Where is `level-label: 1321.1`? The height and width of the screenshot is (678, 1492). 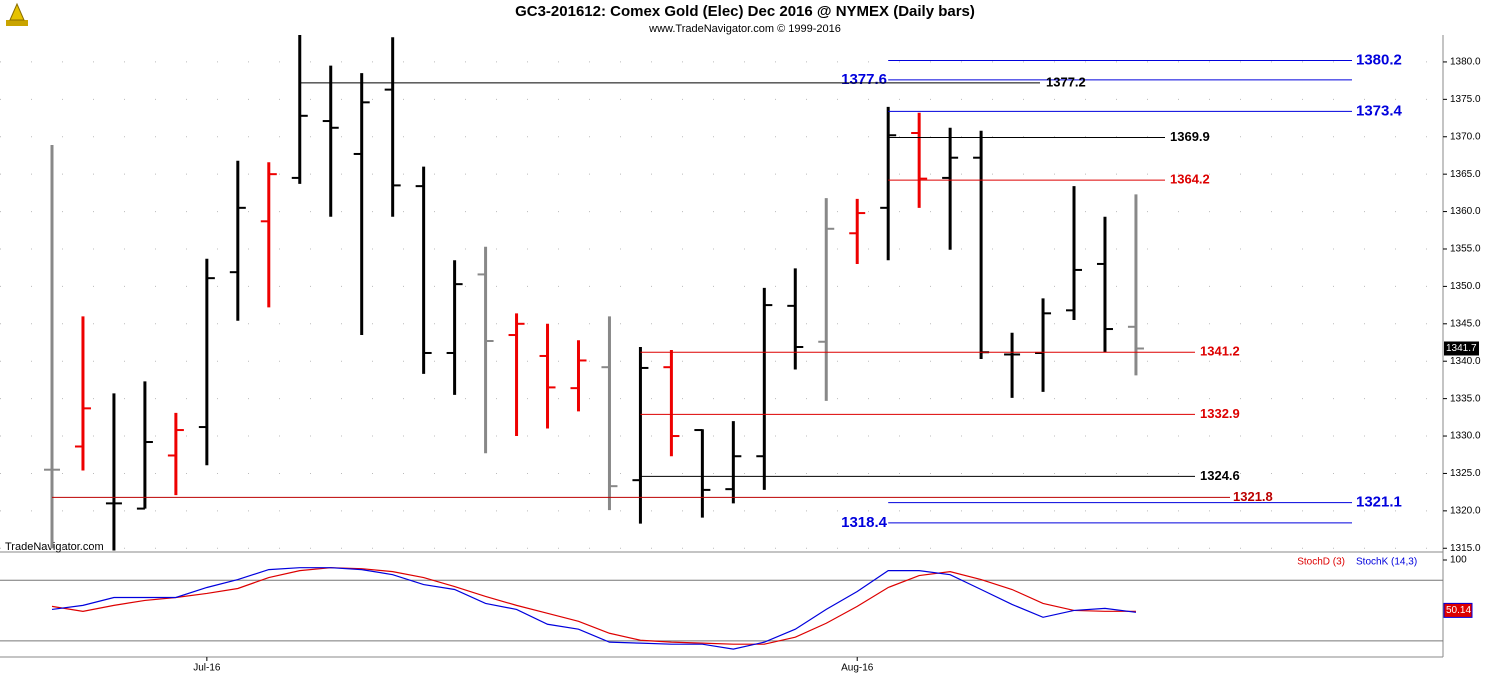 level-label: 1321.1 is located at coordinates (1379, 502).